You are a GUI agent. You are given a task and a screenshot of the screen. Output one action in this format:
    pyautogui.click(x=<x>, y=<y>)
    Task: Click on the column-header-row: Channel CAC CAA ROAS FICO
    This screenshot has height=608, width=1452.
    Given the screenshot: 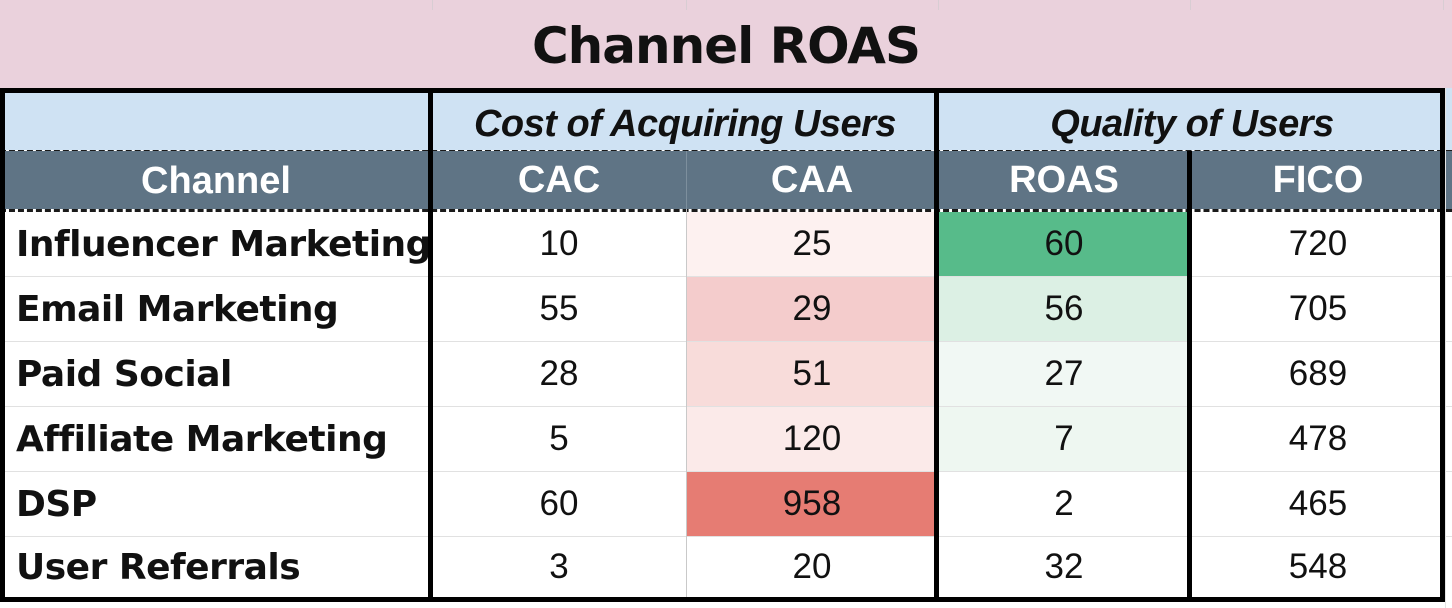 What is the action you would take?
    pyautogui.click(x=726, y=180)
    